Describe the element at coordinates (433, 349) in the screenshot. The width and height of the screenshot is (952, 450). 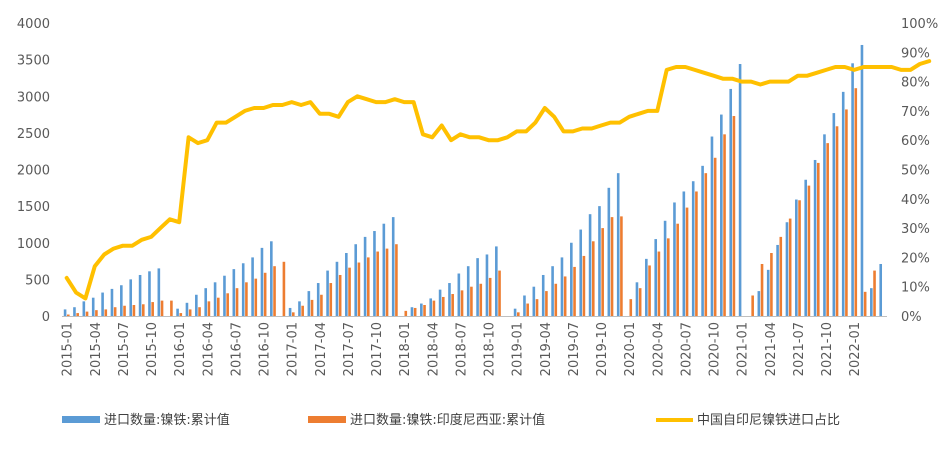
I see `x-tick-label: 2018-04` at that location.